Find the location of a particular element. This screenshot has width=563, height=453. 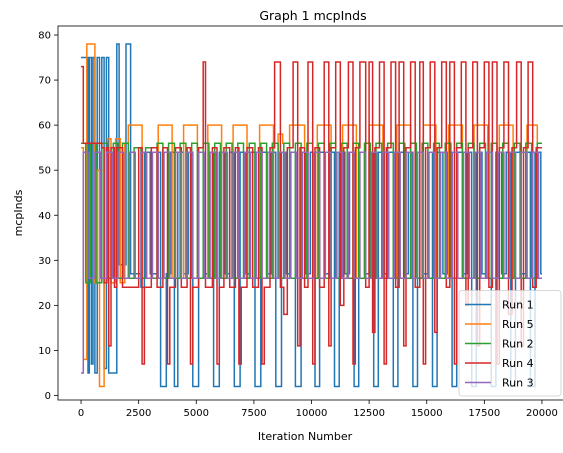

y-axis: 0 10 20 30 40 50 60 70 80 is located at coordinates (48, 216).